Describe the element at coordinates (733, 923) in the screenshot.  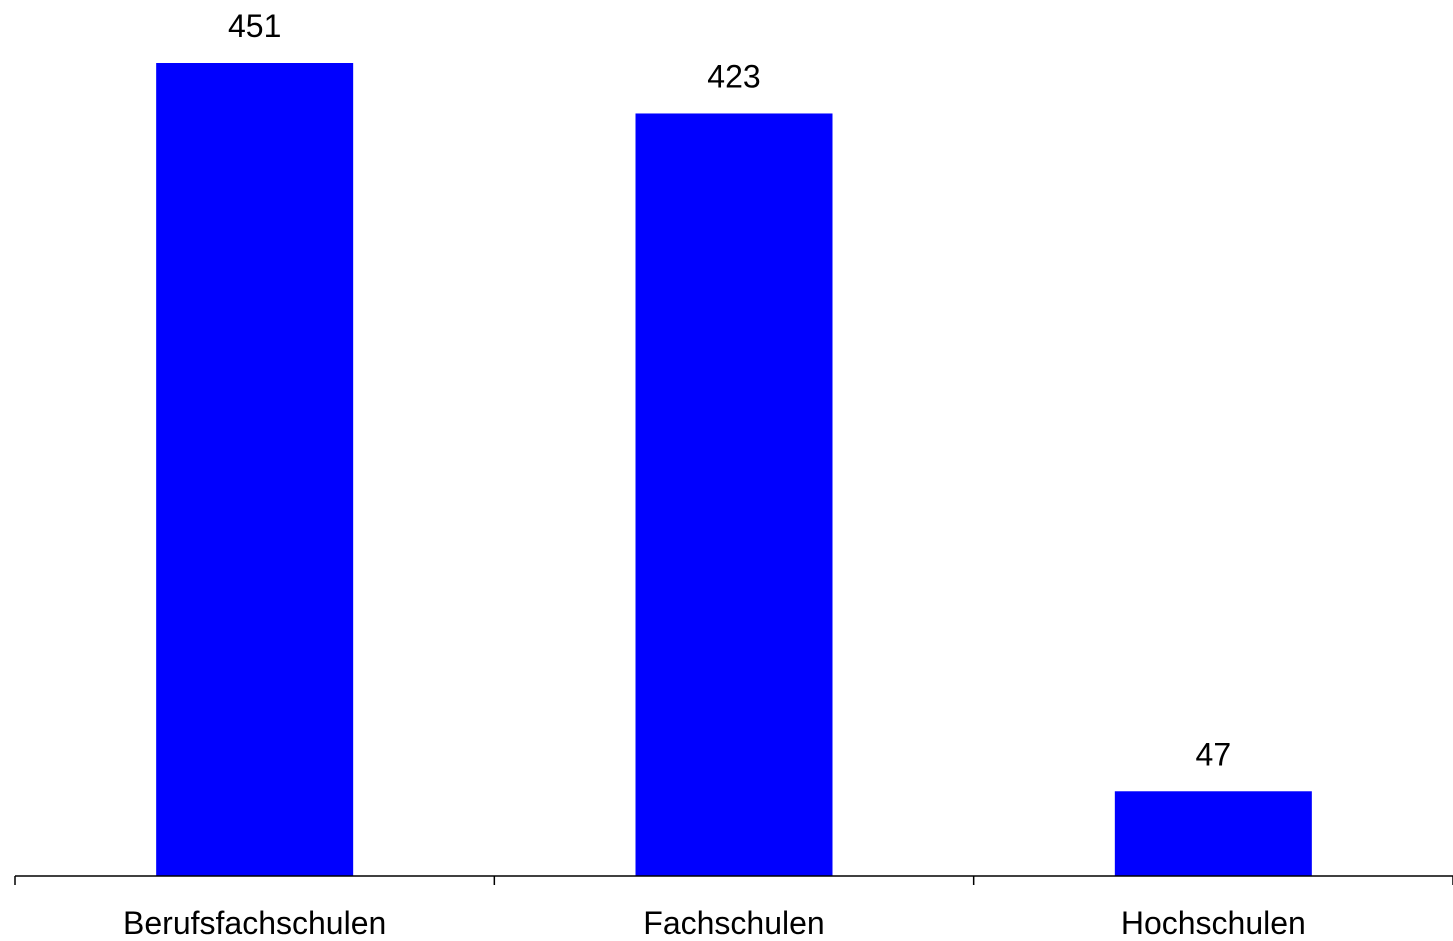
I see `category-label-fachschulen: Fachschulen` at that location.